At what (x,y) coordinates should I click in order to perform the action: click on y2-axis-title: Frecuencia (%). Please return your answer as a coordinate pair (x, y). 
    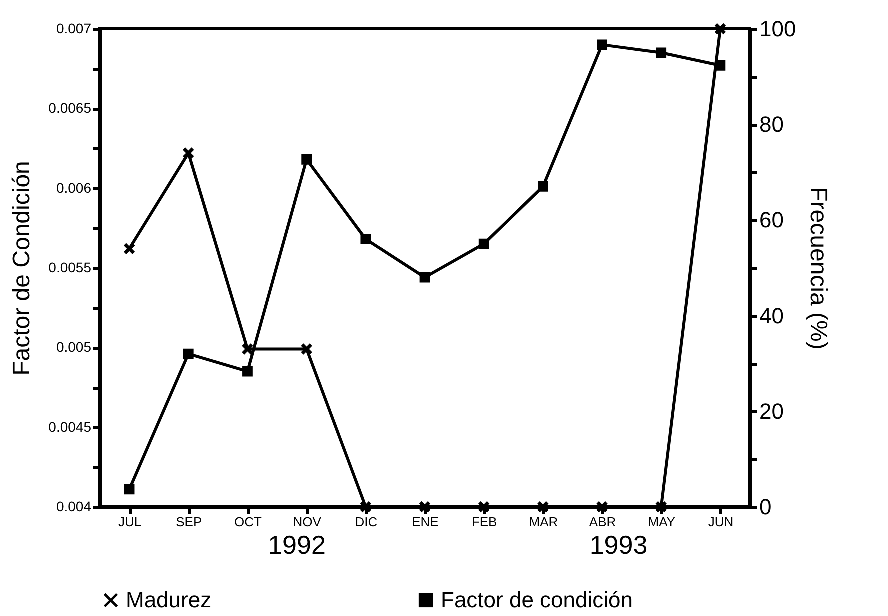
    Looking at the image, I should click on (818, 268).